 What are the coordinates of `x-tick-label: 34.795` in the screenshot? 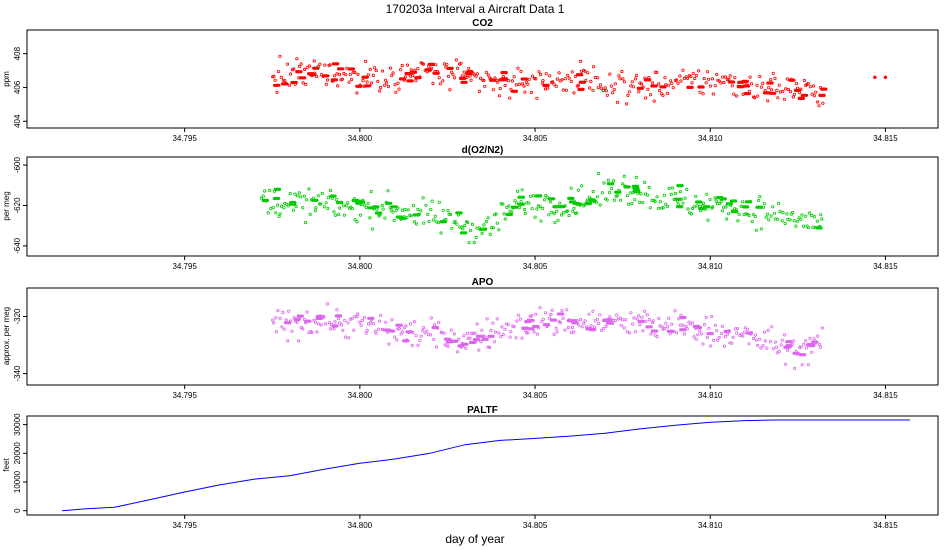 It's located at (184, 395).